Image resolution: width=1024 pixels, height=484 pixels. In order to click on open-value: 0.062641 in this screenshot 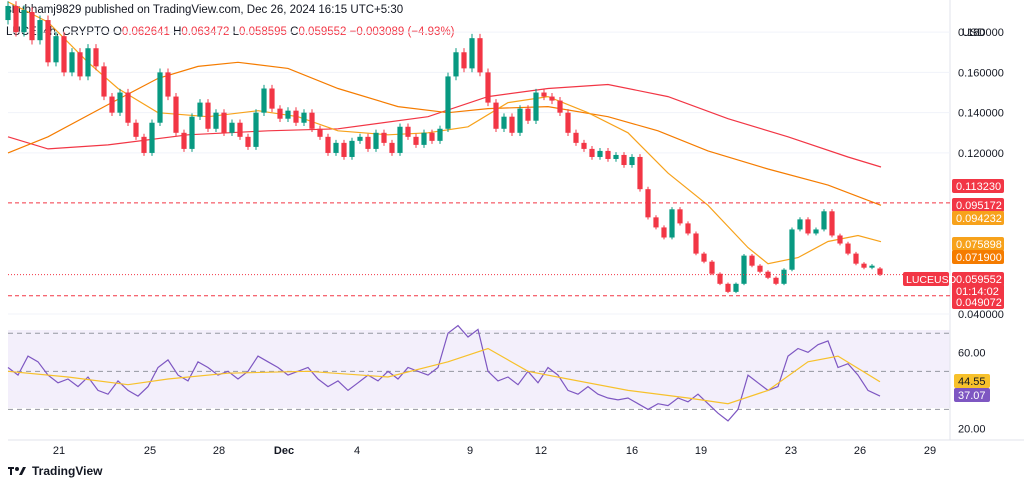, I will do `click(145, 32)`.